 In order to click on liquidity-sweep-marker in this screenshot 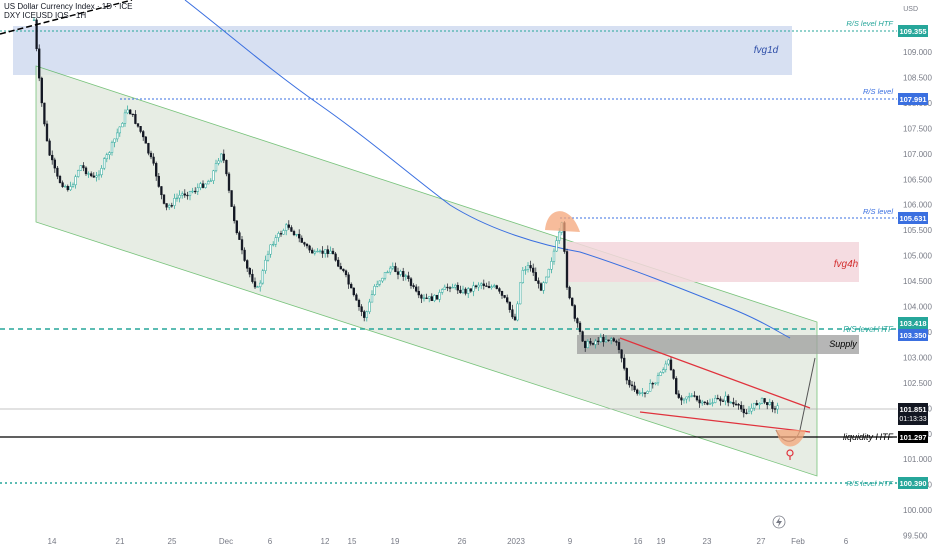, I will do `click(791, 438)`.